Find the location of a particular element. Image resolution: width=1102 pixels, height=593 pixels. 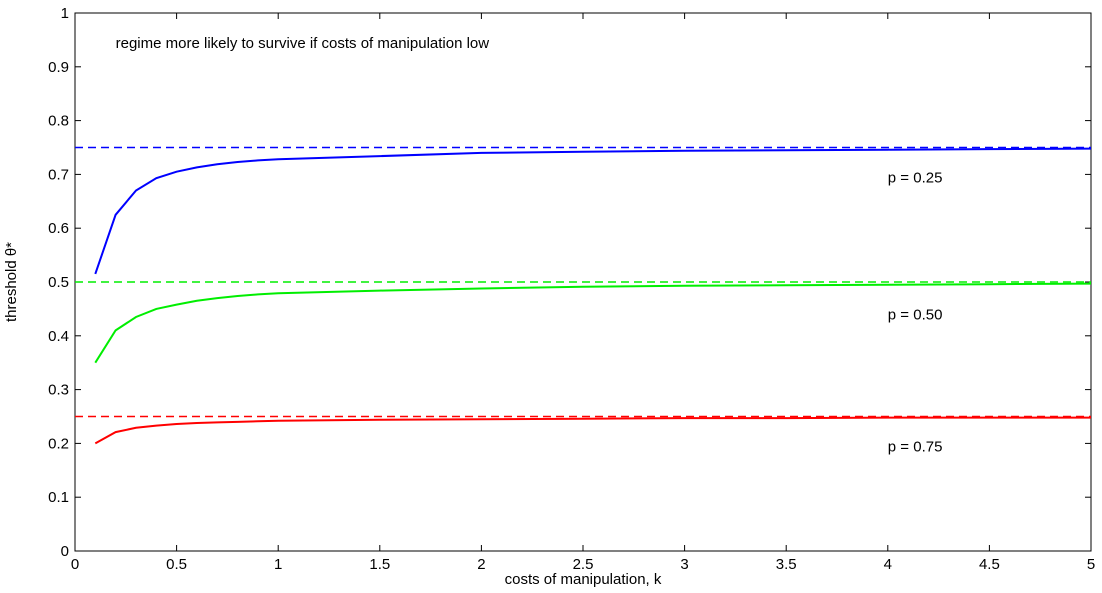

x-axis-title: costs of manipulation, k is located at coordinates (583, 579).